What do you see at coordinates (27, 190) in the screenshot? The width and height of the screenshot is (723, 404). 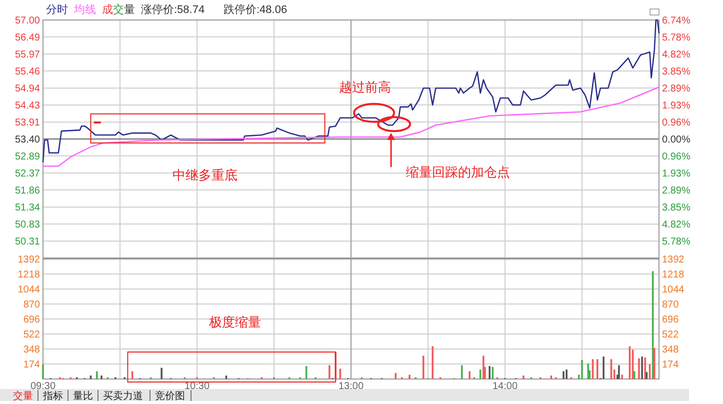 I see `y-tick-label: 51.86` at bounding box center [27, 190].